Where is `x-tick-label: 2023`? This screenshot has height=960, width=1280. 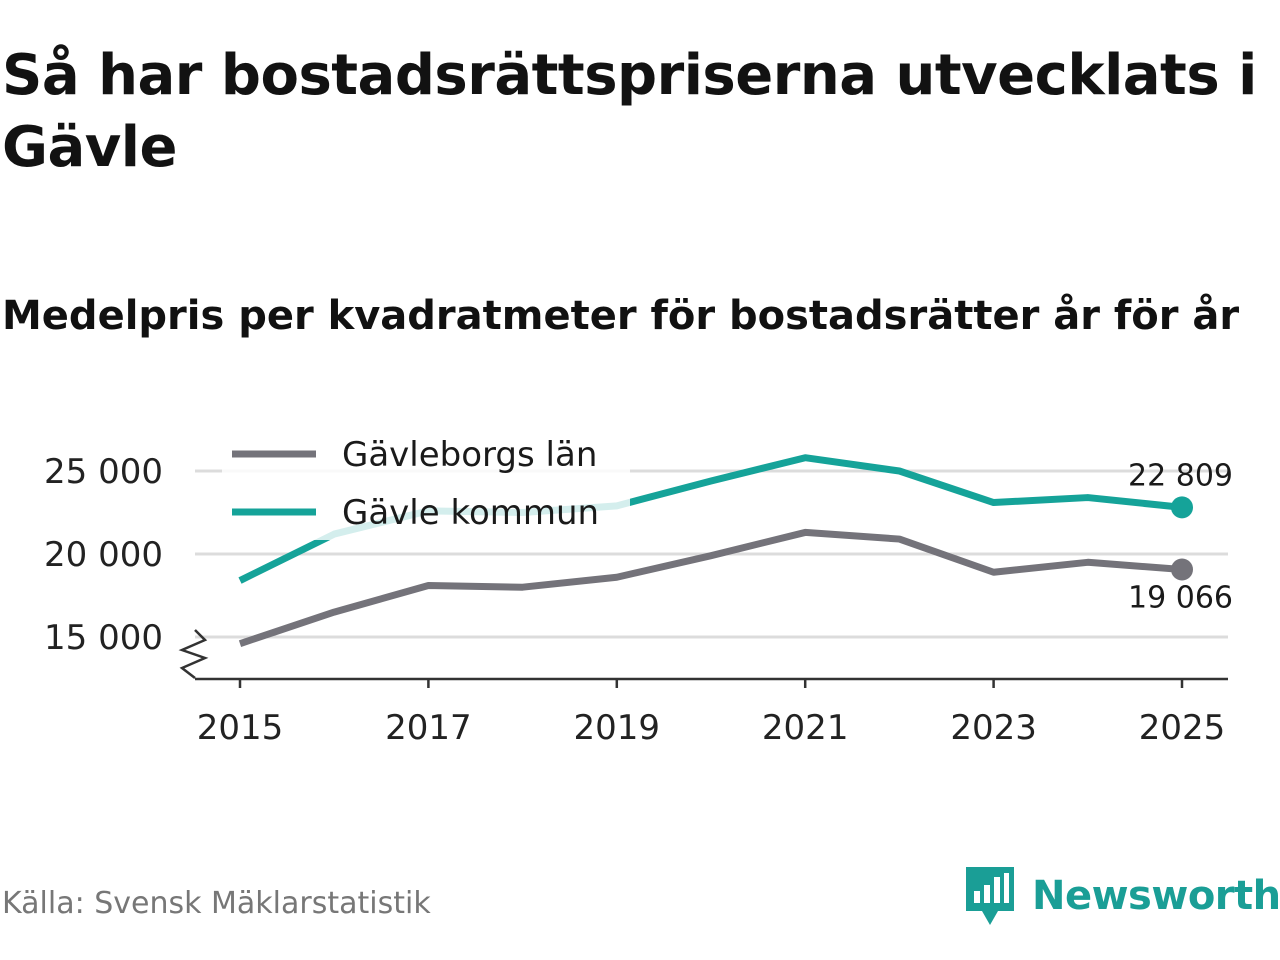 x-tick-label: 2023 is located at coordinates (993, 728).